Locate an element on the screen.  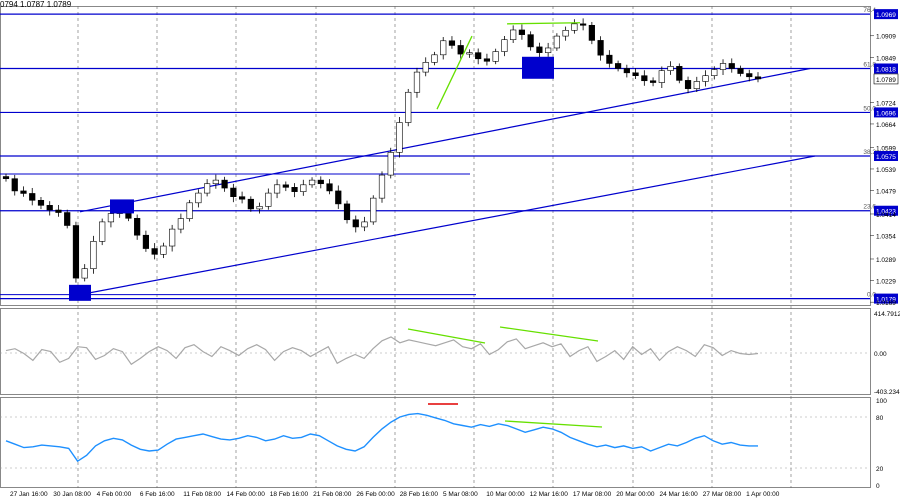
cci-series is located at coordinates (382, 351).